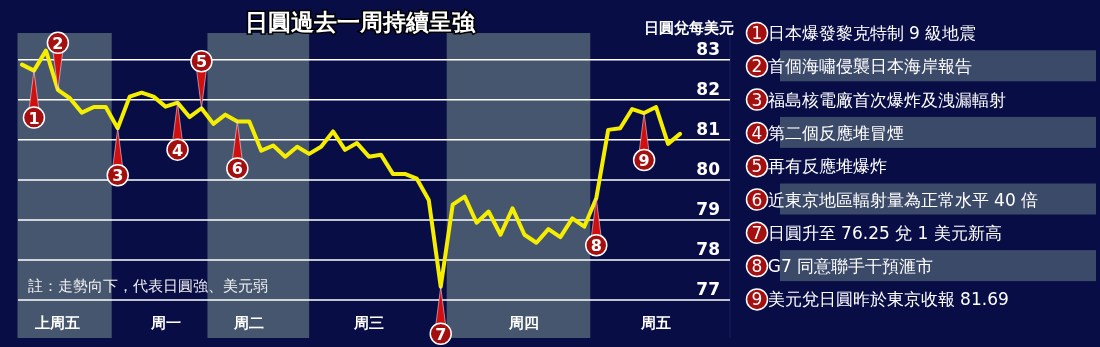 Image resolution: width=1100 pixels, height=347 pixels. What do you see at coordinates (441, 334) in the screenshot?
I see `annotation: 7` at bounding box center [441, 334].